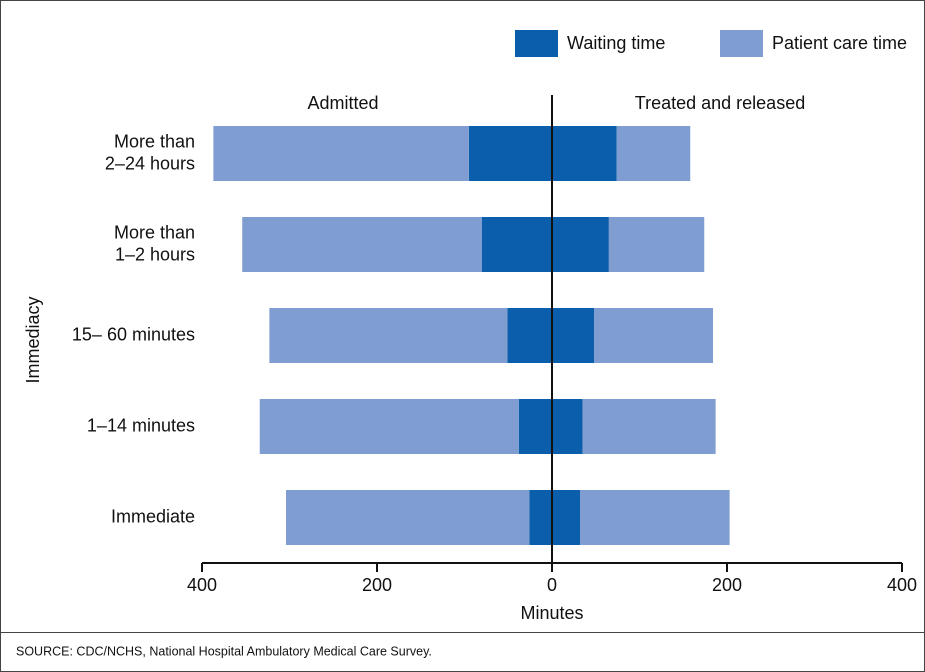 This screenshot has width=925, height=672. I want to click on y-axis-label: Immediacy, so click(33, 339).